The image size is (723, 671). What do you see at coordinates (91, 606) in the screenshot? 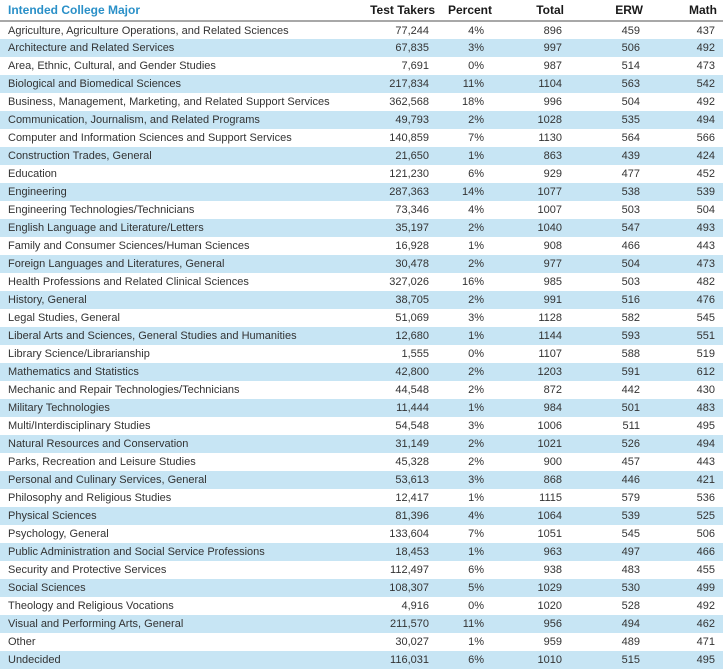
I see `cell-major: Theology and Religious Vocations` at bounding box center [91, 606].